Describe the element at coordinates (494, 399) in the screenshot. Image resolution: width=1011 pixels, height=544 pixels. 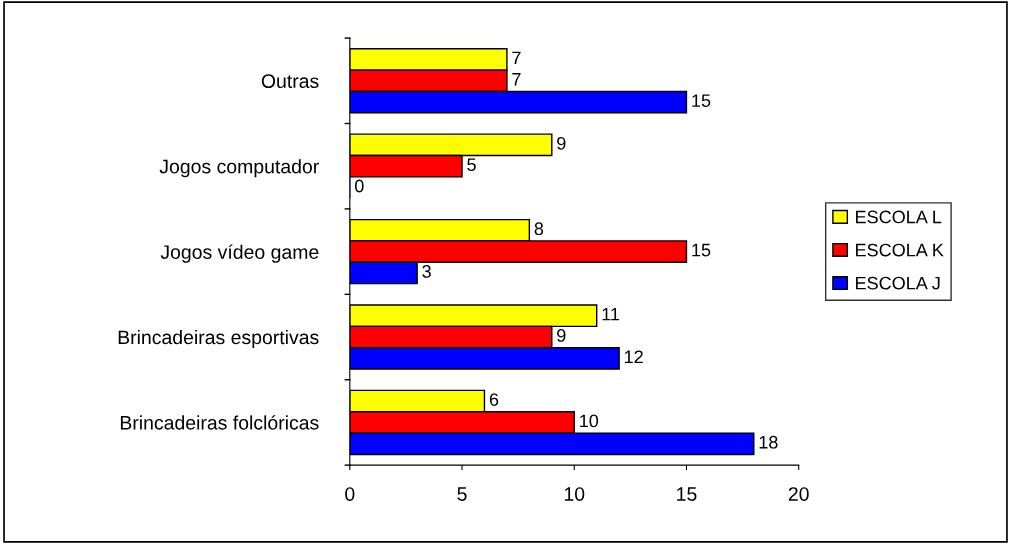
I see `data-label: 6` at that location.